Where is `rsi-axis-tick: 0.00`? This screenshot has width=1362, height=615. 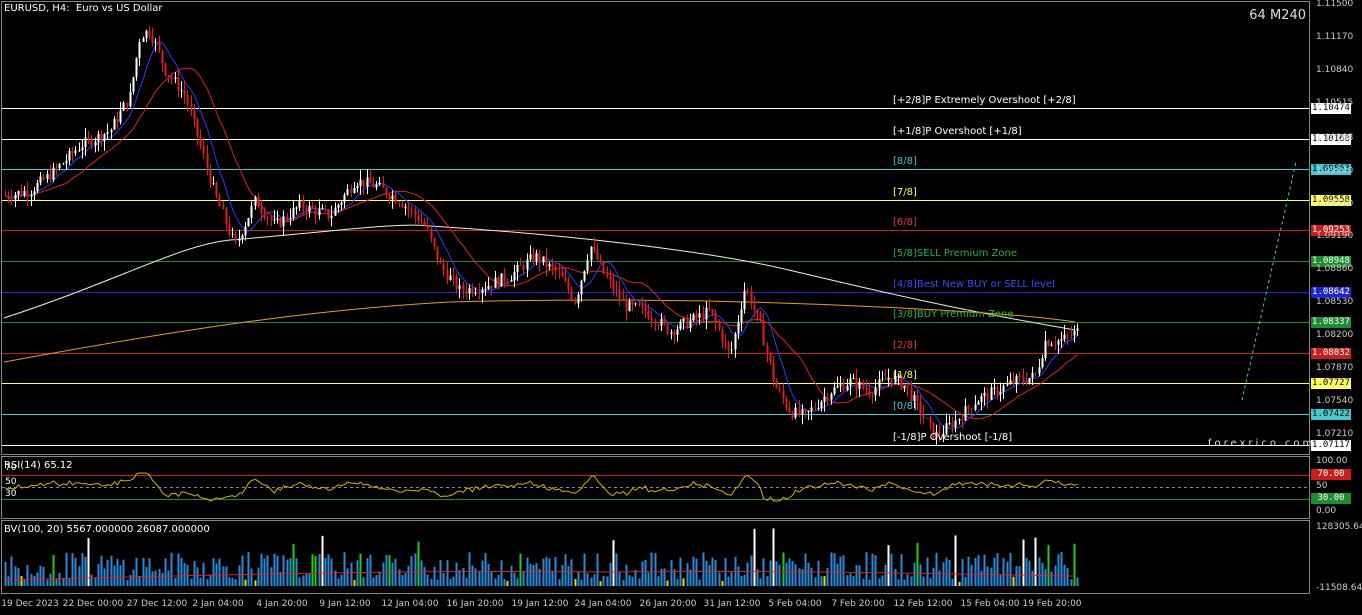 rsi-axis-tick: 0.00 is located at coordinates (1326, 511).